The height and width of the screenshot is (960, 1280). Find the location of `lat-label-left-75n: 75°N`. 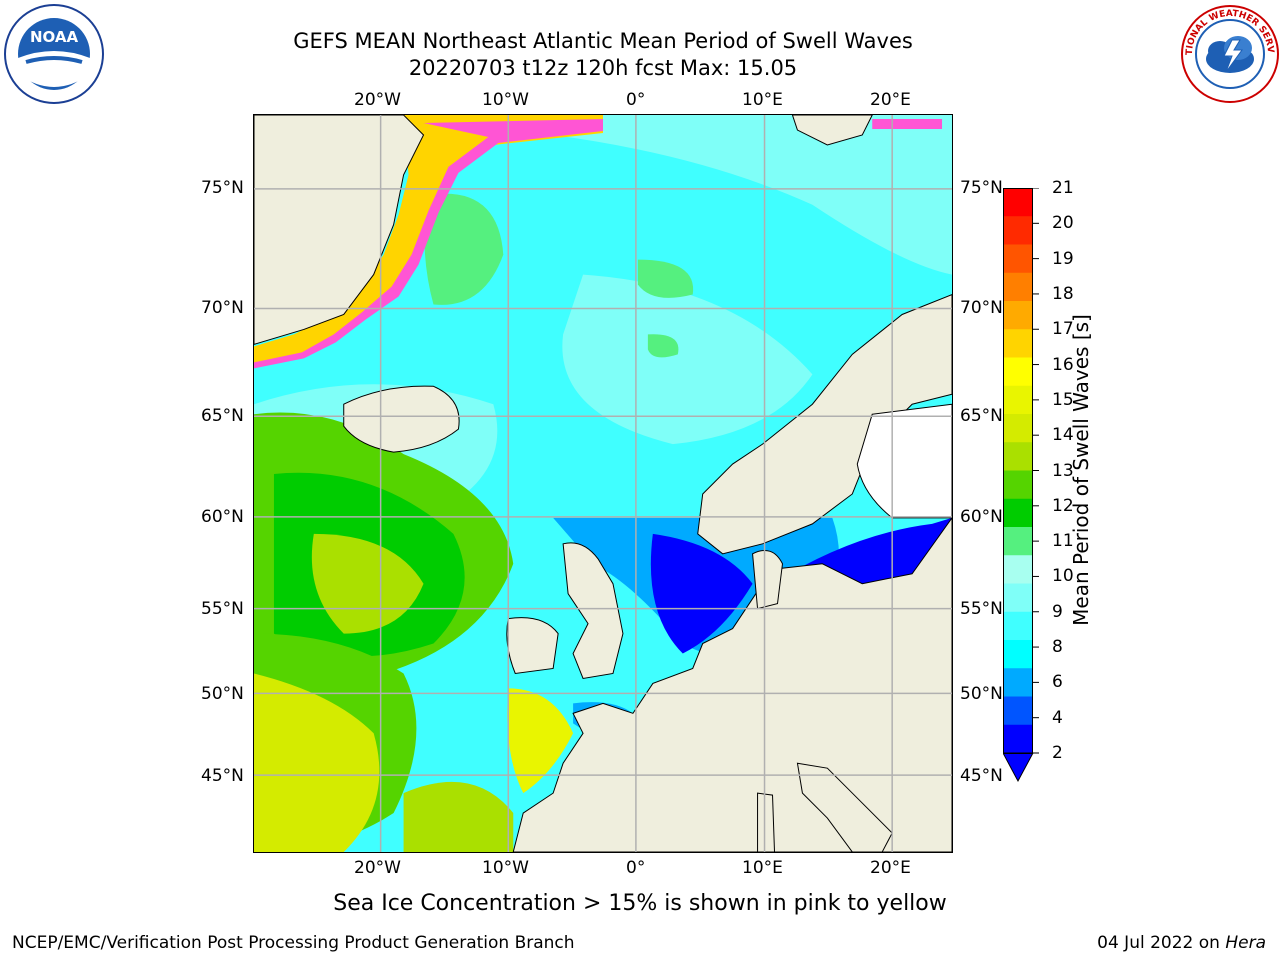

lat-label-left-75n: 75°N is located at coordinates (222, 188).